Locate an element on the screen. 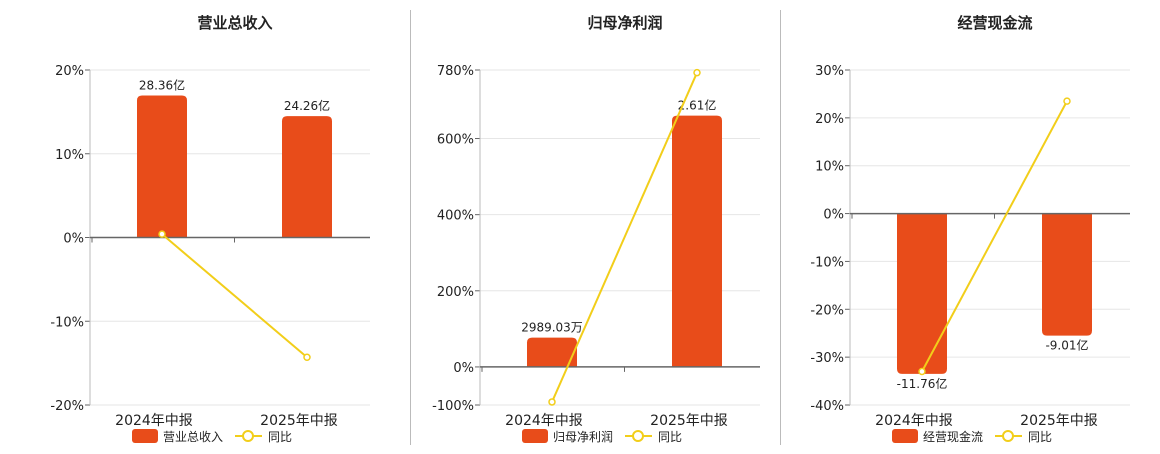 Image resolution: width=1160 pixels, height=454 pixels. legend: 归母净利润 同比 is located at coordinates (602, 436).